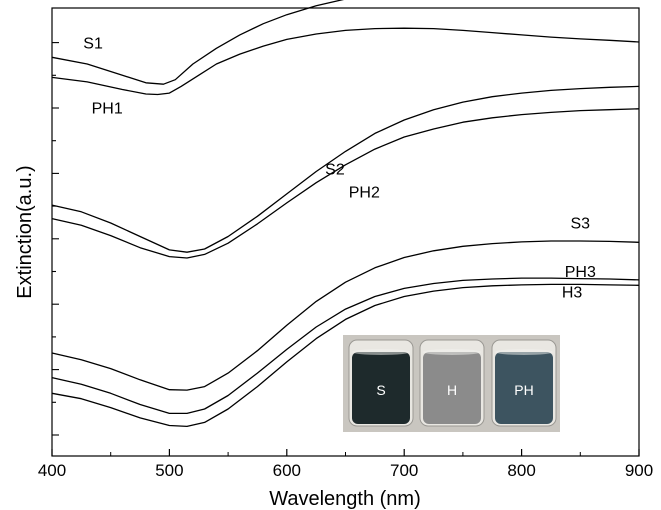  I want to click on series-line-s1, so click(198, 42).